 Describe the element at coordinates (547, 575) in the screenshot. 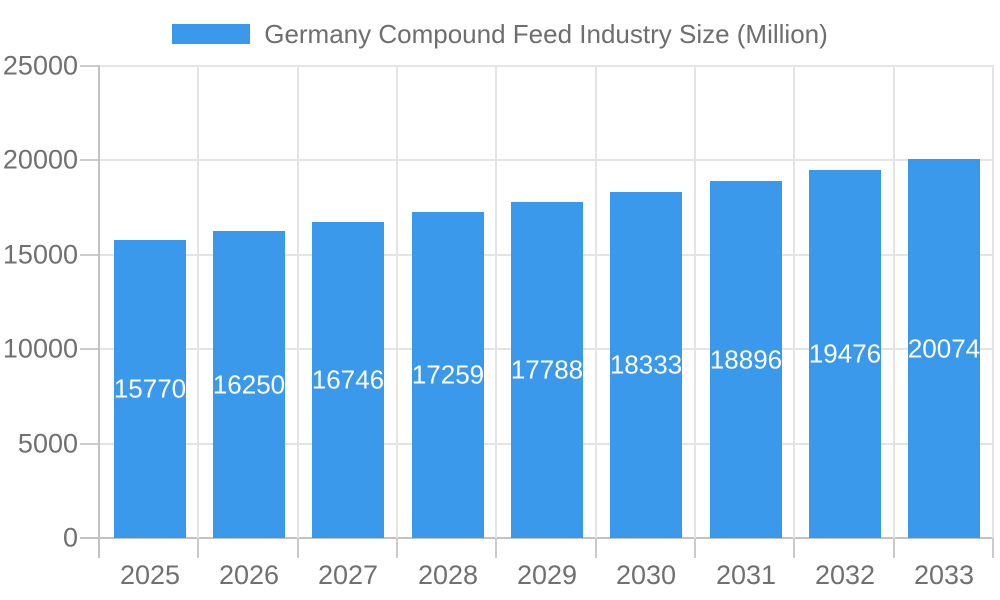

I see `x-axis-tick-label: 2029` at that location.